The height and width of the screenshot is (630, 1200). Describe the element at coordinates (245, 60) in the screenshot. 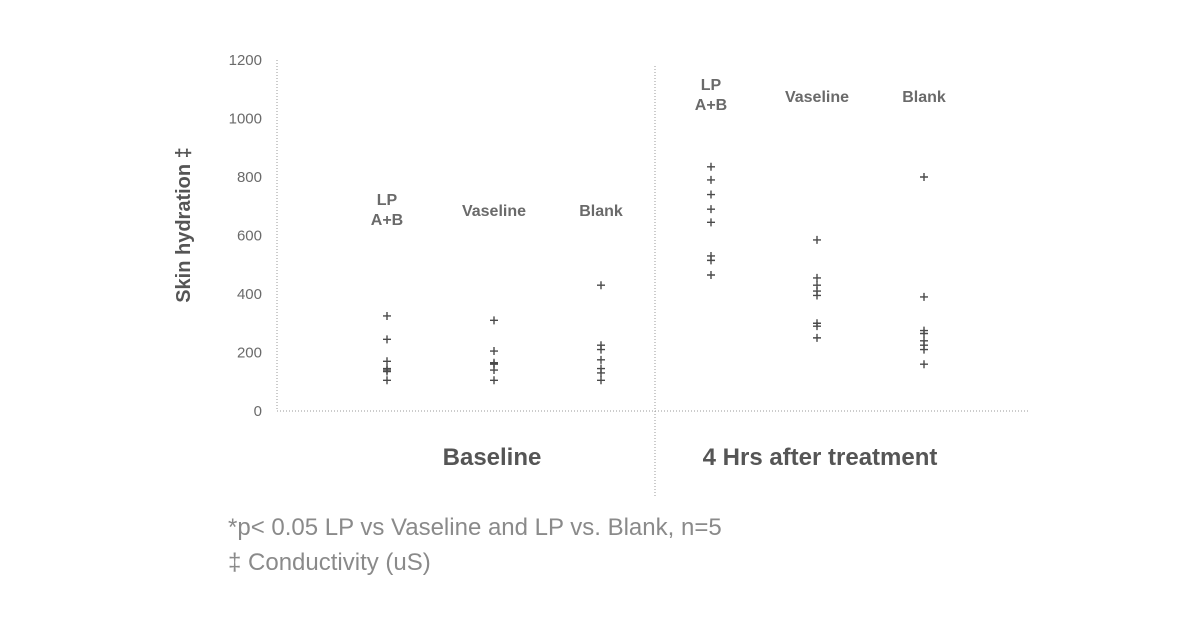

I see `y-tick-label: 1200` at that location.